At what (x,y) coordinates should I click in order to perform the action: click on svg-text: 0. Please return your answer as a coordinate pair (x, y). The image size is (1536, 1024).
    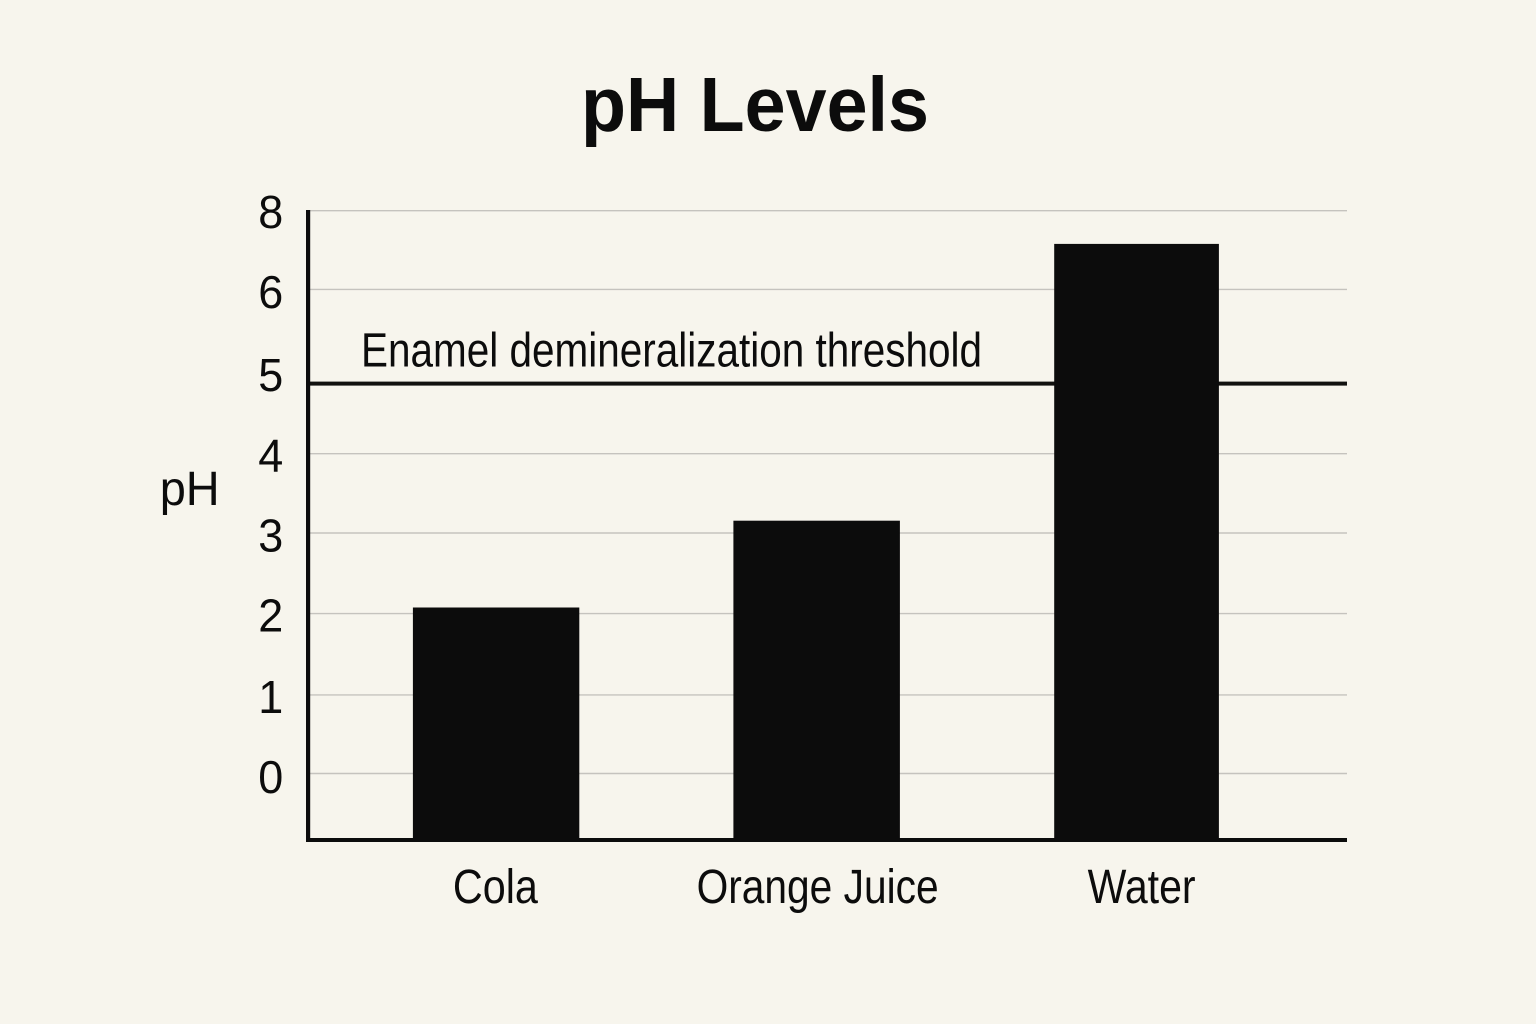
    Looking at the image, I should click on (270, 777).